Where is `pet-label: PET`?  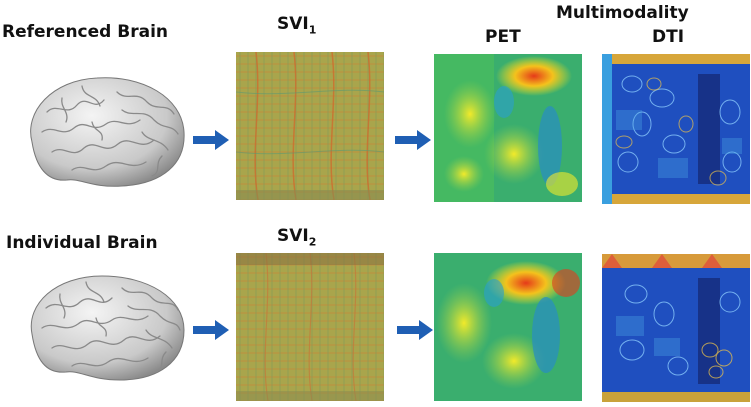
pet-label: PET is located at coordinates (503, 37).